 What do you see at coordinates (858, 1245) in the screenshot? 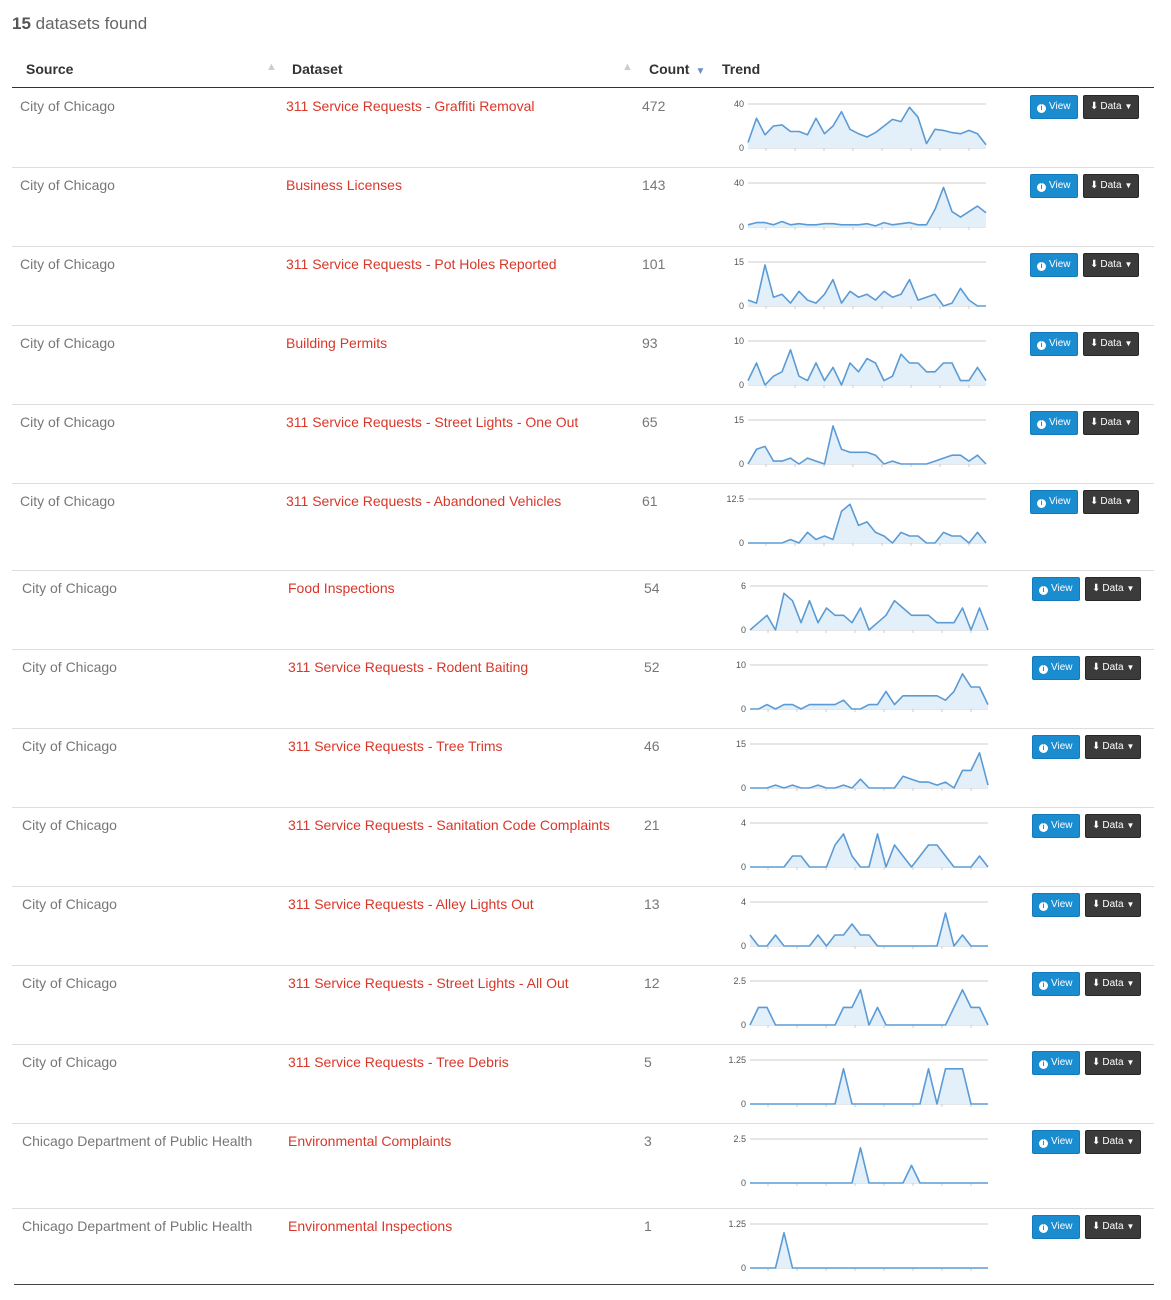
I see `trend-sparkline: 1.25 0` at bounding box center [858, 1245].